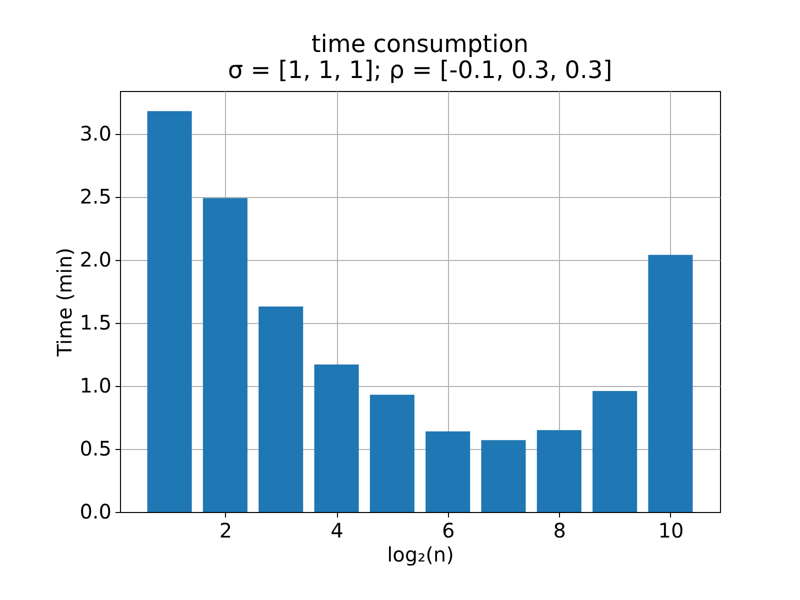  What do you see at coordinates (337, 530) in the screenshot?
I see `x-tick-label: 4` at bounding box center [337, 530].